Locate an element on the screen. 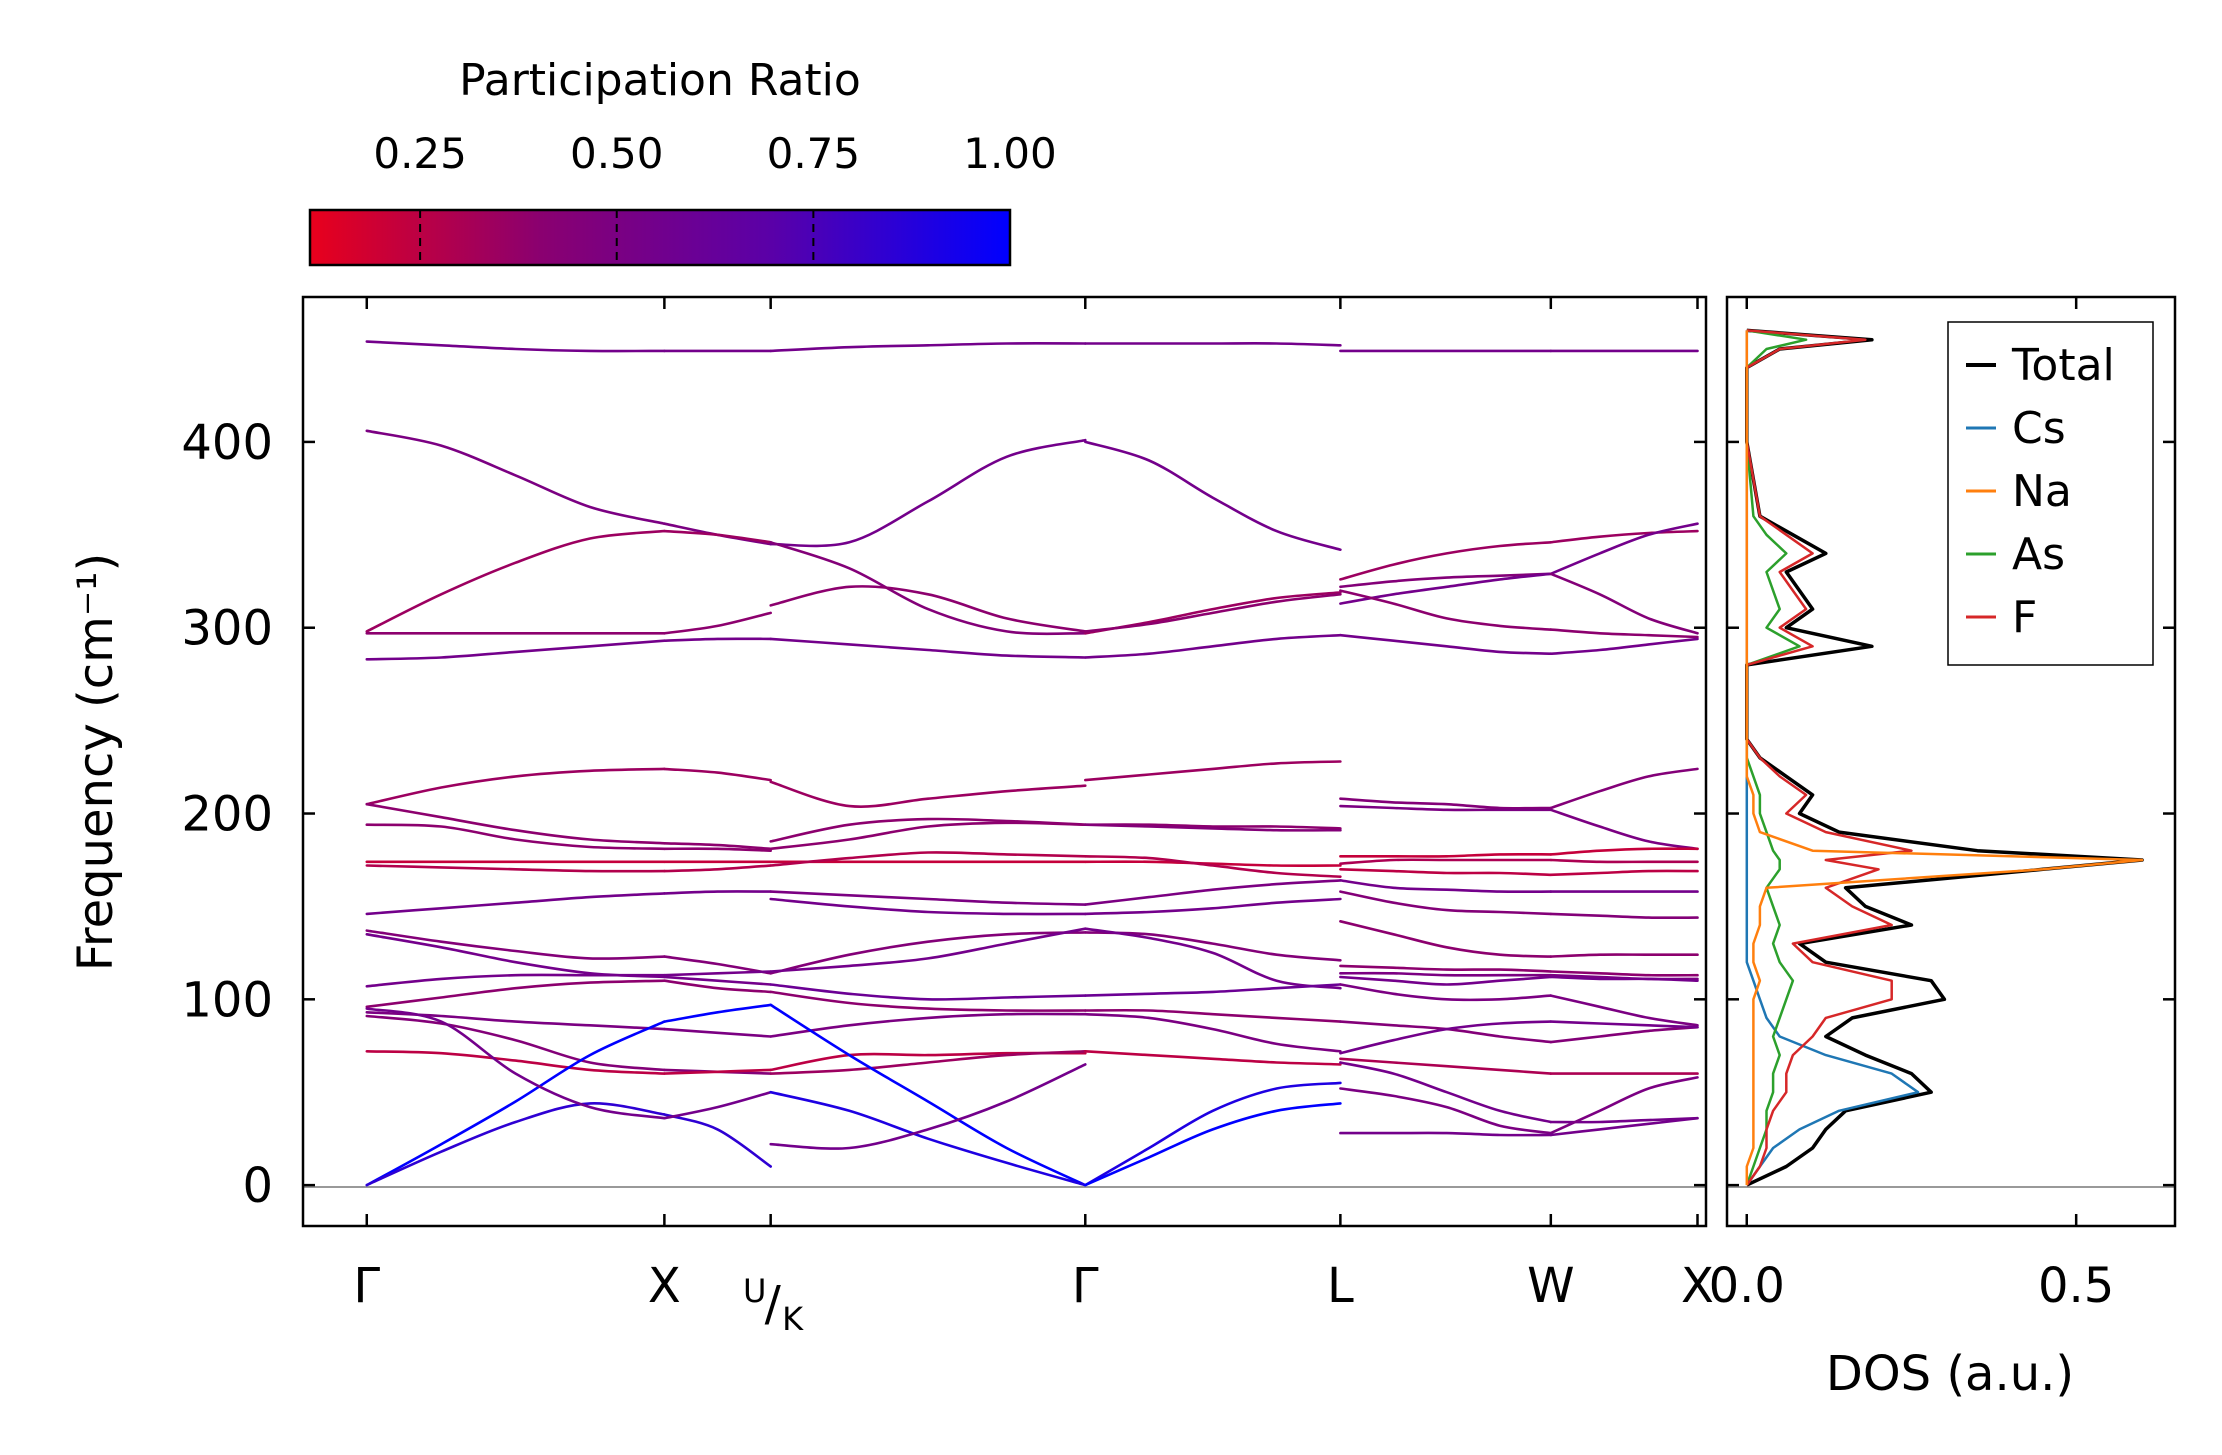  frequency-axis-label: Frequency (cm⁻¹) is located at coordinates (96, 762).